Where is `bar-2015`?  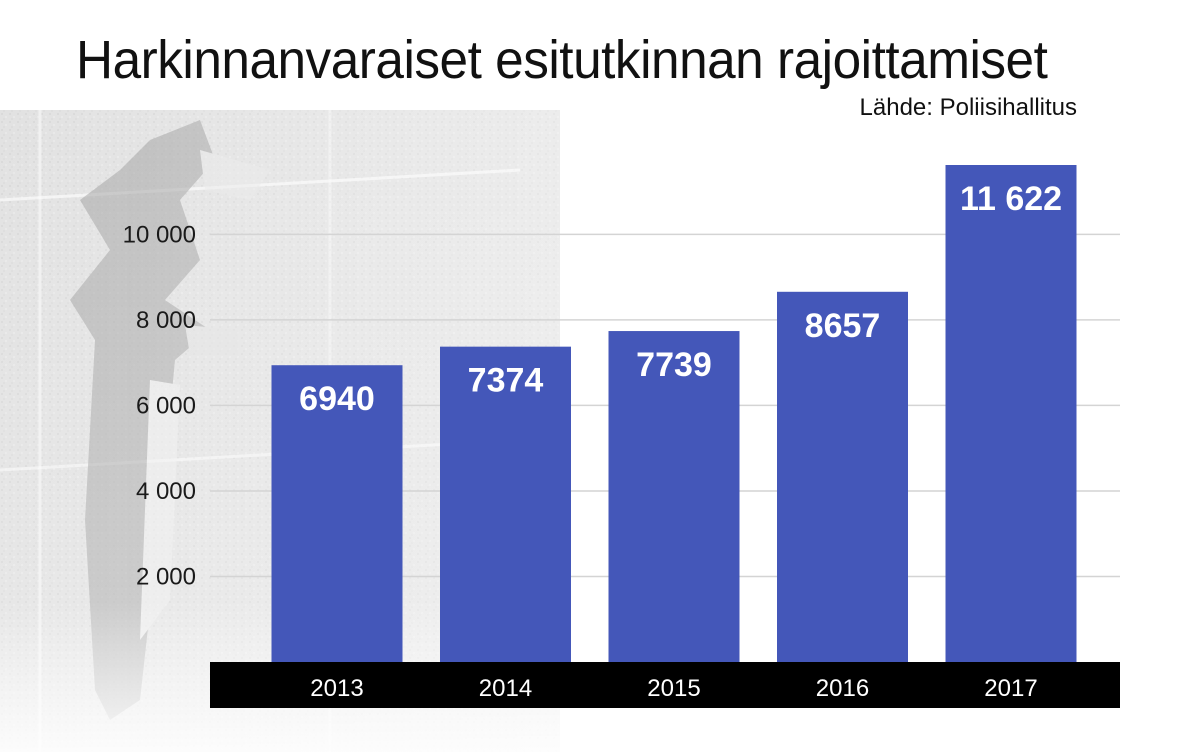
bar-2015 is located at coordinates (674, 496).